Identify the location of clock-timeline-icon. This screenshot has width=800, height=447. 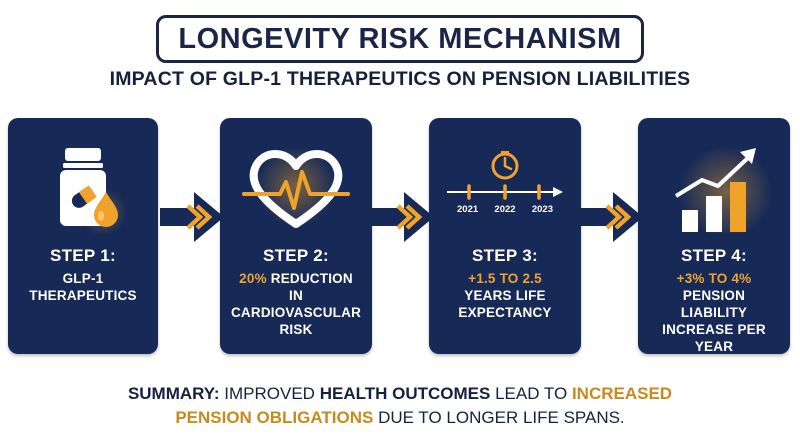
(505, 175).